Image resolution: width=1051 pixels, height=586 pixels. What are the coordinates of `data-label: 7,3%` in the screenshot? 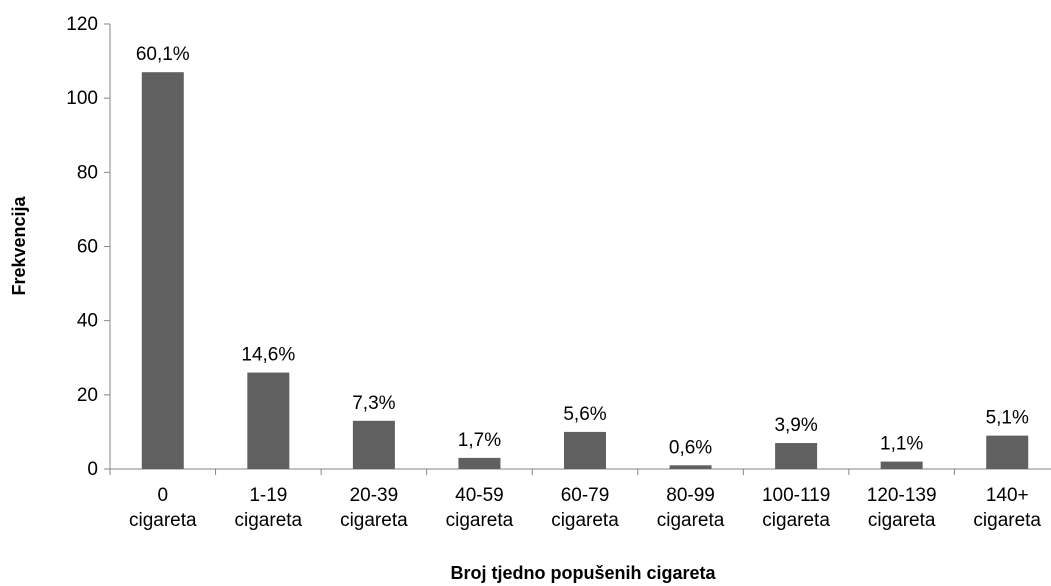 It's located at (373, 403).